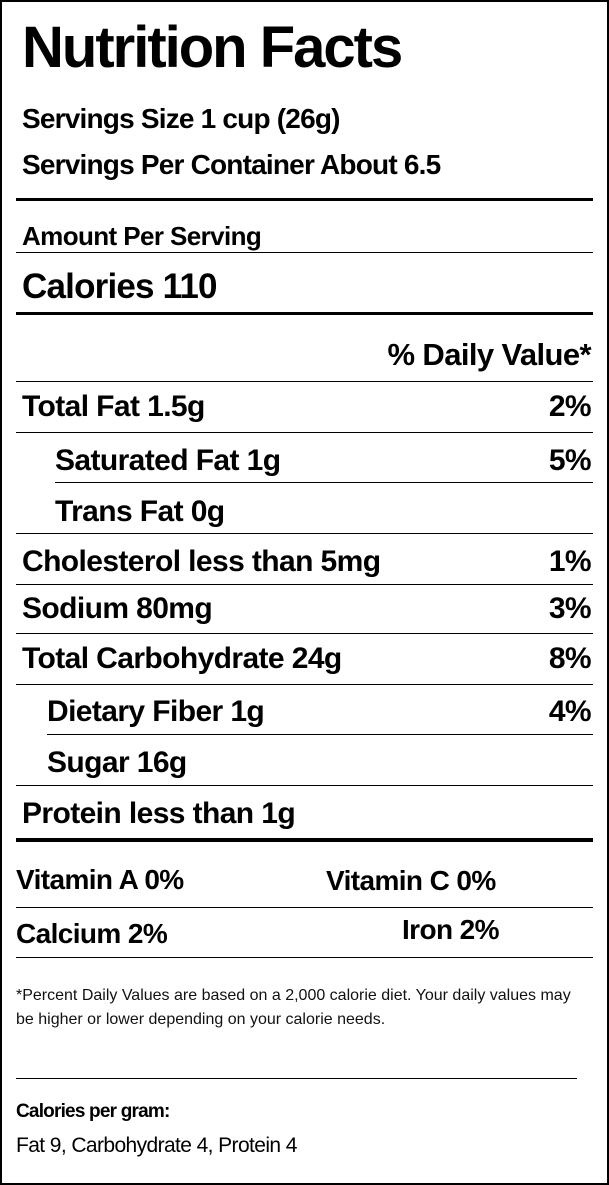  What do you see at coordinates (489, 354) in the screenshot?
I see `daily-value-header: % Daily Value*` at bounding box center [489, 354].